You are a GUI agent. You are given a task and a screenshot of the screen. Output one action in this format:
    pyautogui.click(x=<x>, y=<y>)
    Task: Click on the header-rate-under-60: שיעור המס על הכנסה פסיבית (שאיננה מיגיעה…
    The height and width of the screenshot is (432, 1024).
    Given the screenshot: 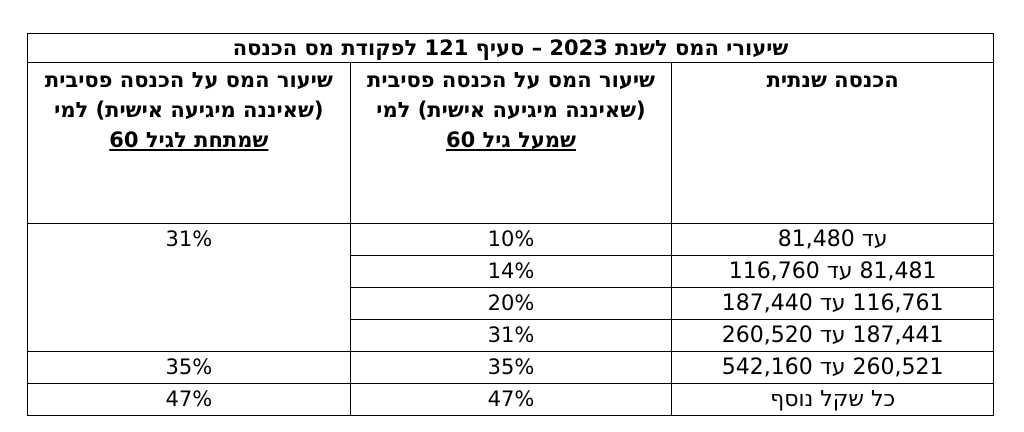 What is the action you would take?
    pyautogui.click(x=189, y=143)
    